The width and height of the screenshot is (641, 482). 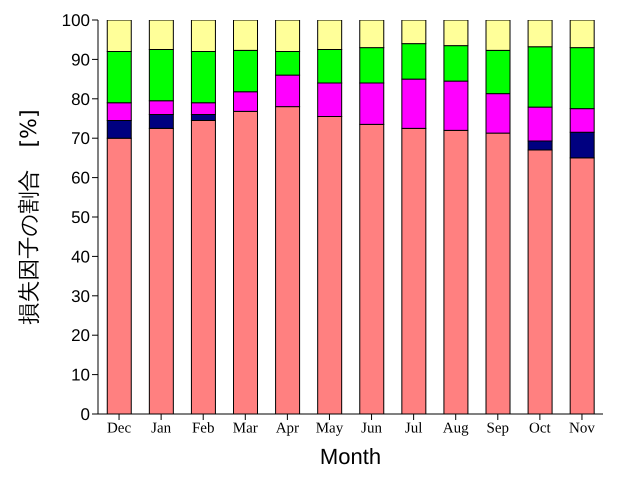 What do you see at coordinates (498, 428) in the screenshot?
I see `x-tick-label: Sep` at bounding box center [498, 428].